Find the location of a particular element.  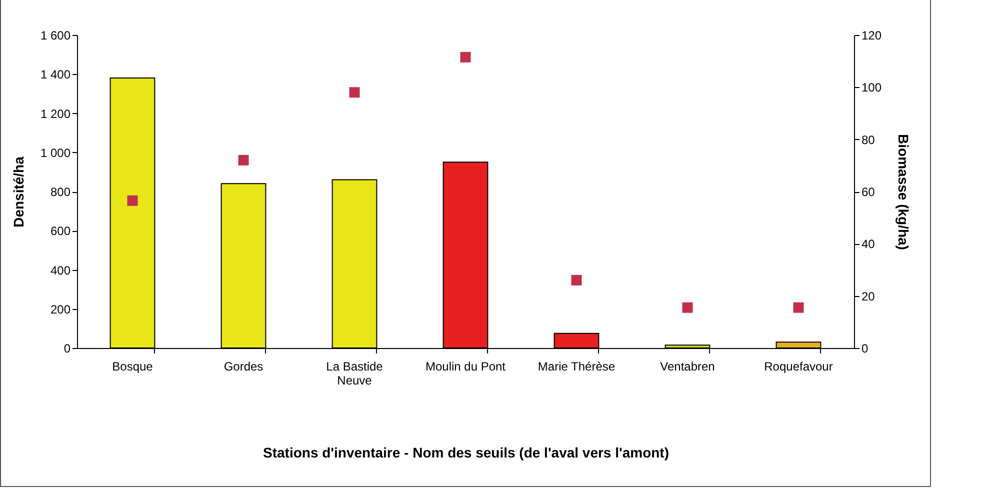

y-tick-label: 800 is located at coordinates (60, 192).